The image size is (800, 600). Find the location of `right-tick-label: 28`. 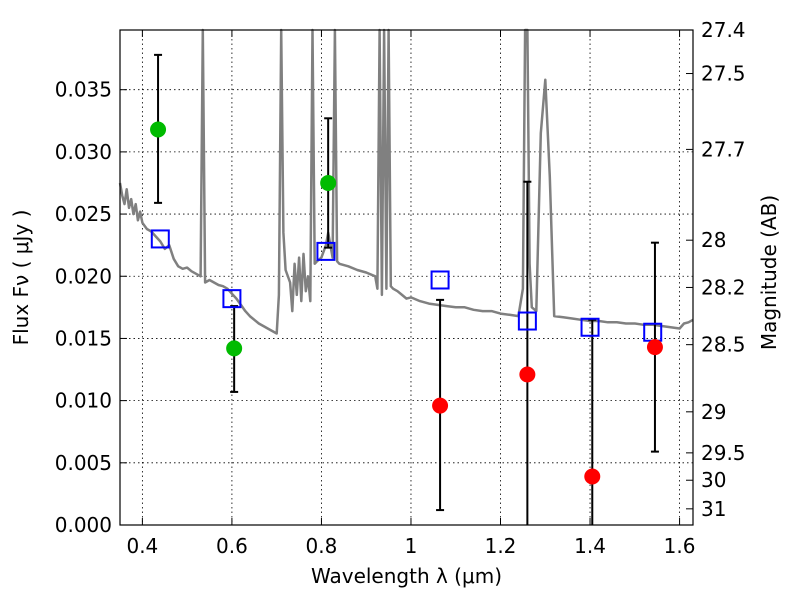

right-tick-label: 28 is located at coordinates (713, 240).